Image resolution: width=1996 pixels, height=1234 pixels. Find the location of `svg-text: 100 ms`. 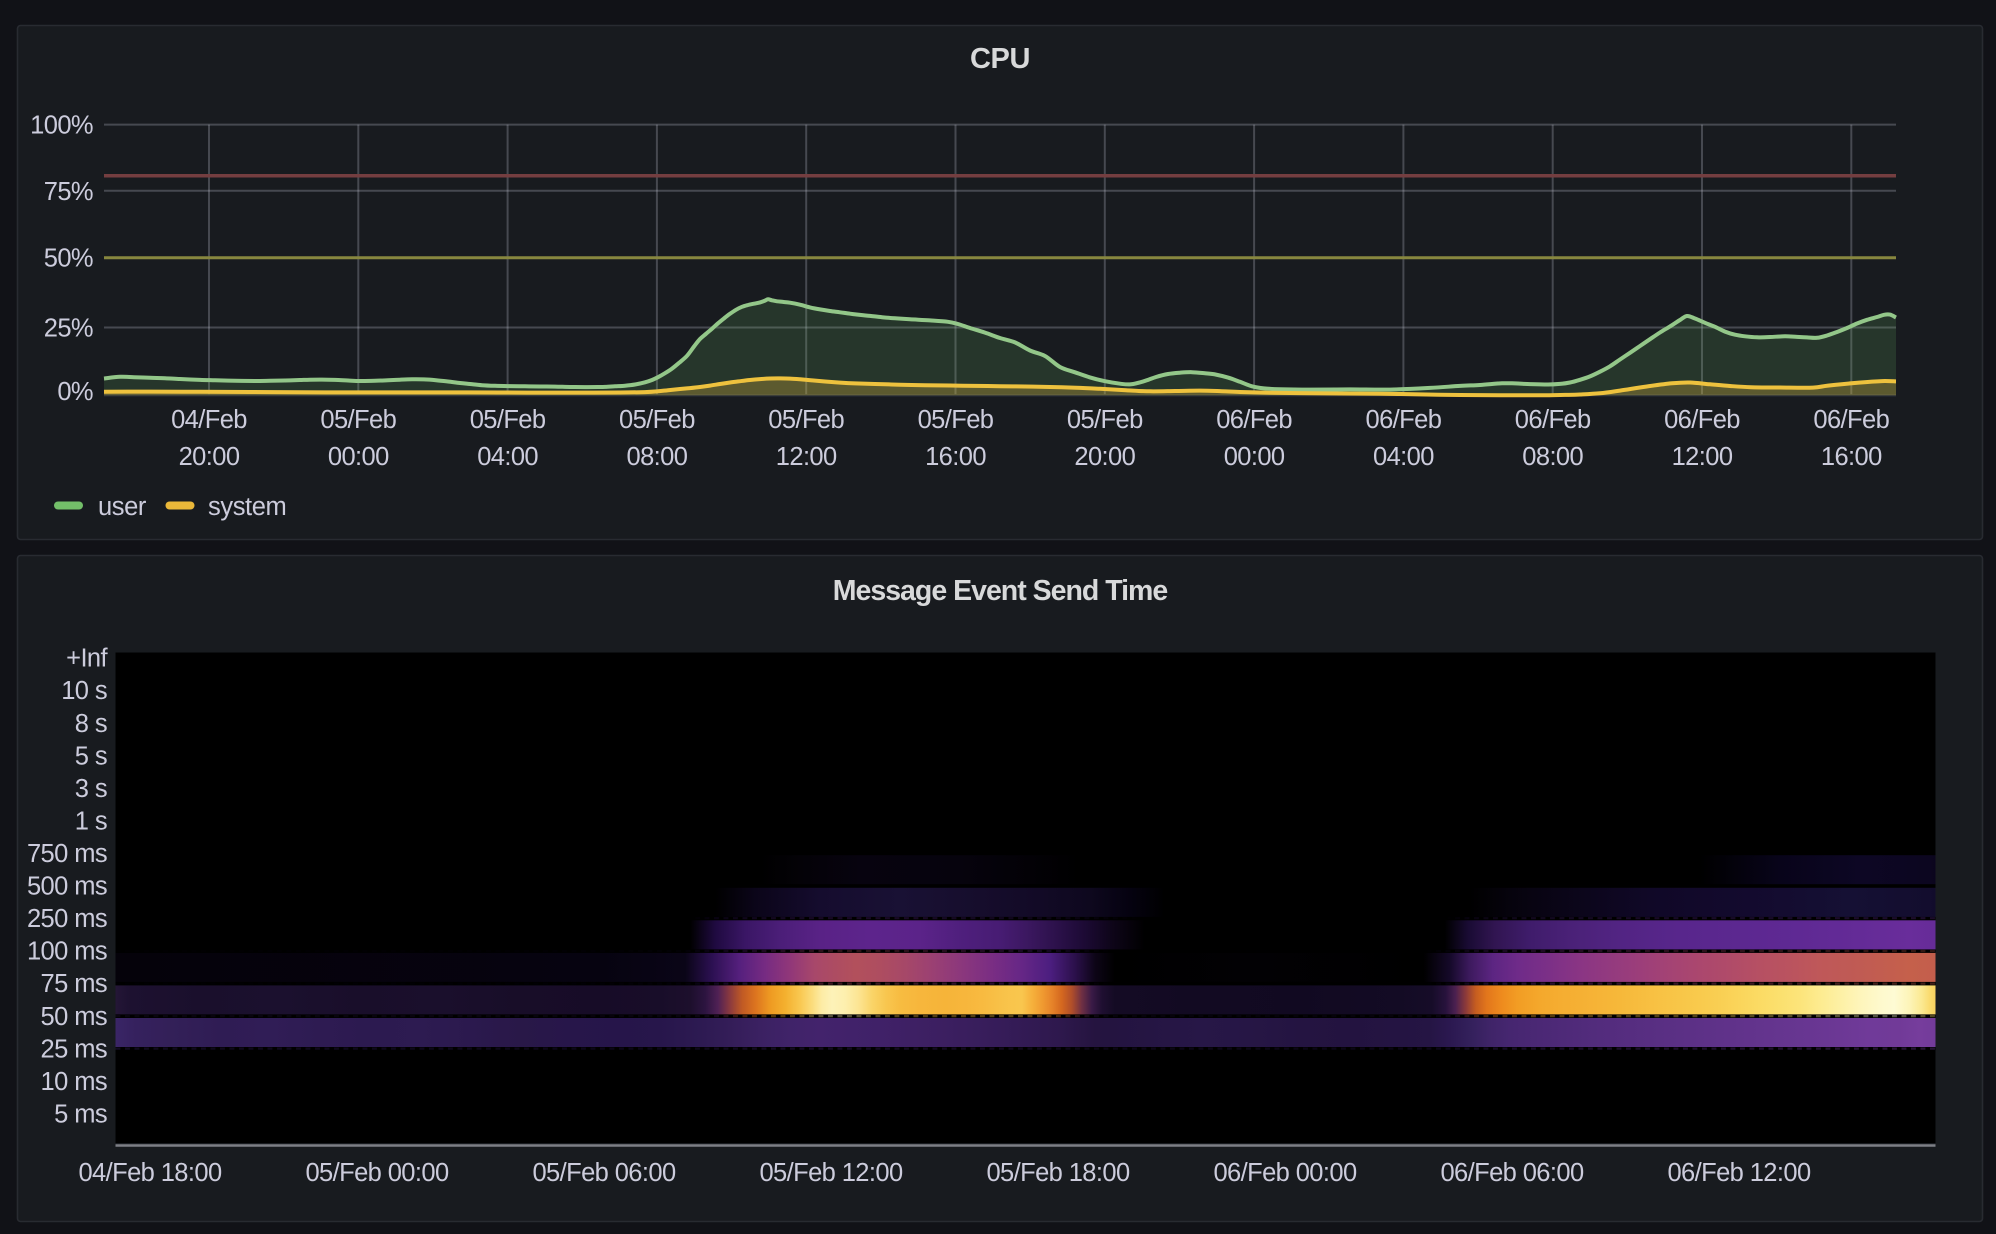

svg-text: 100 ms is located at coordinates (67, 952).